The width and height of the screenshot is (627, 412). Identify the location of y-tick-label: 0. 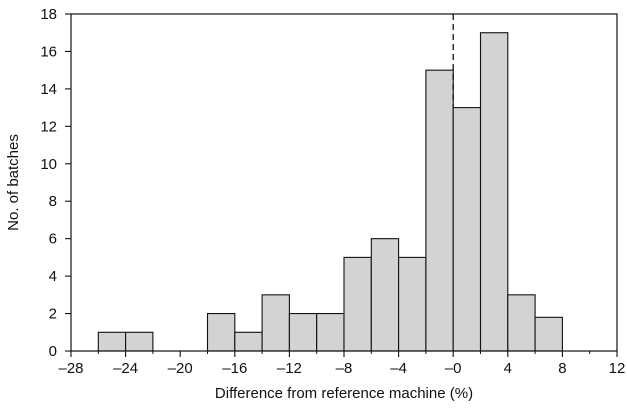
(53, 351).